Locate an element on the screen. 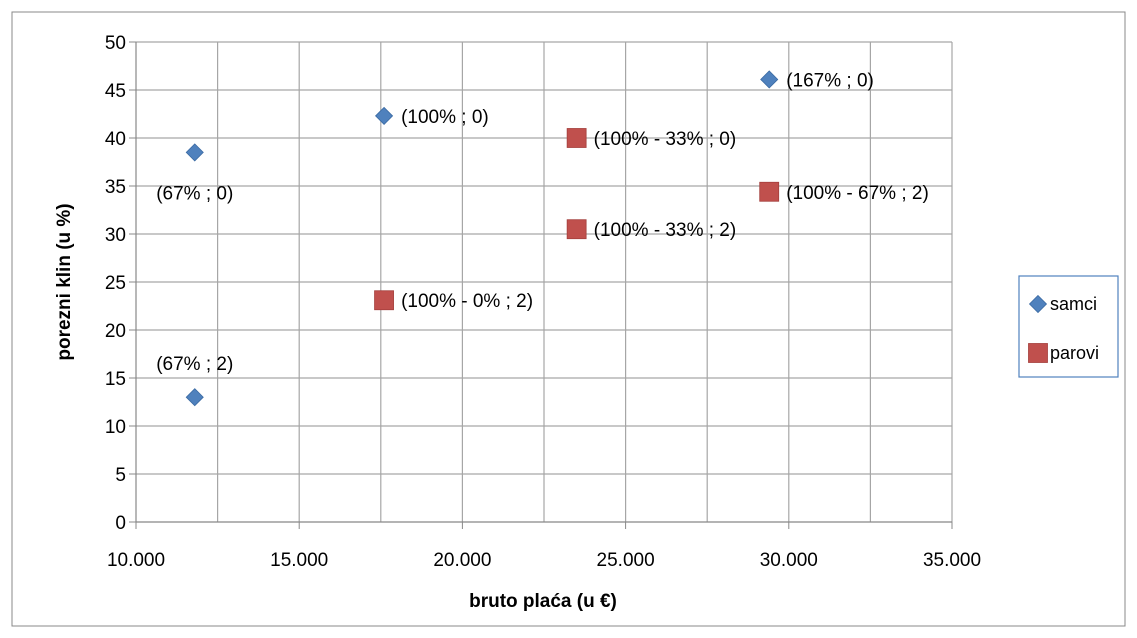 The height and width of the screenshot is (638, 1137). y-tick-label: 35 is located at coordinates (115, 187).